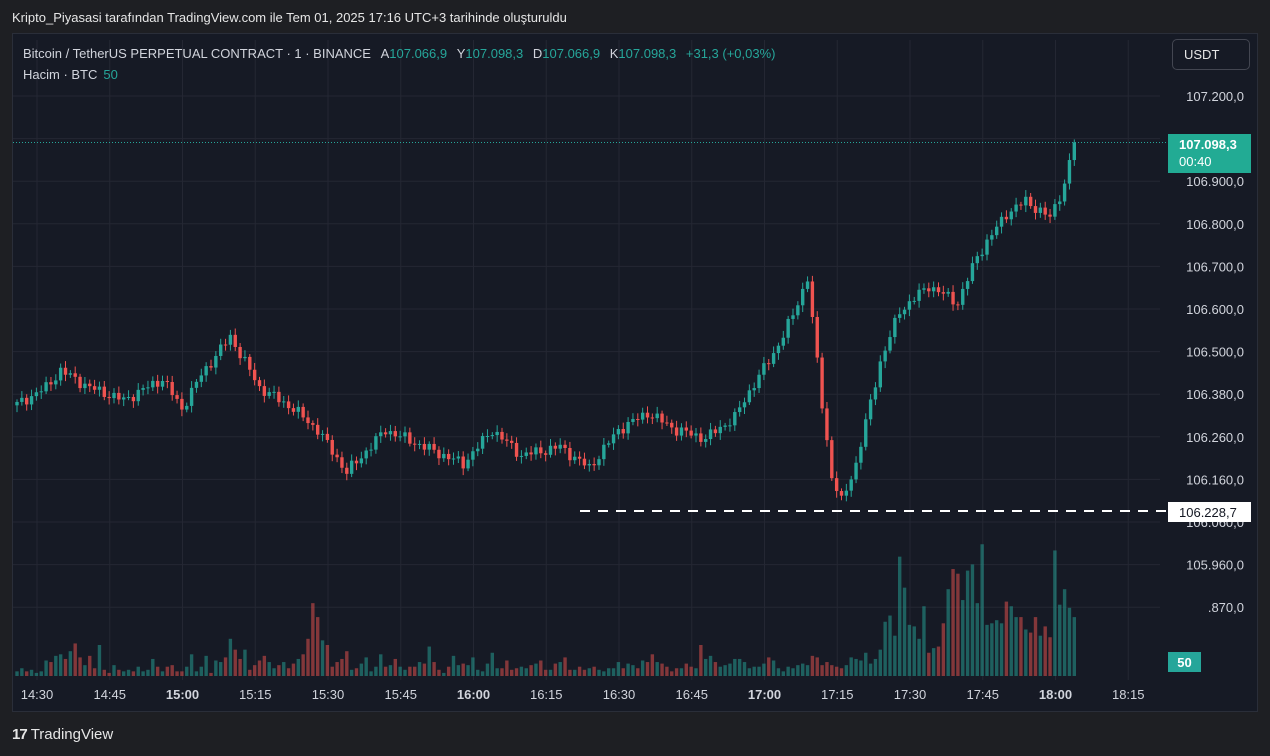 This screenshot has width=1270, height=756. Describe the element at coordinates (70, 74) in the screenshot. I see `volume-legend: Hacim · BTC 50` at that location.